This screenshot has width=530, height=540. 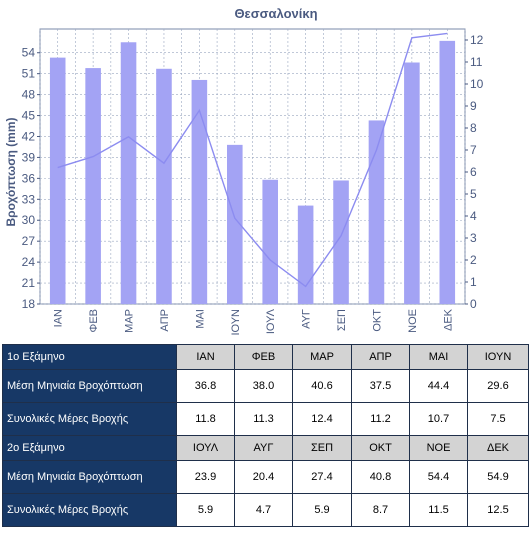 What do you see at coordinates (498, 357) in the screenshot?
I see `month-header: ΙΟΥΝ` at bounding box center [498, 357].